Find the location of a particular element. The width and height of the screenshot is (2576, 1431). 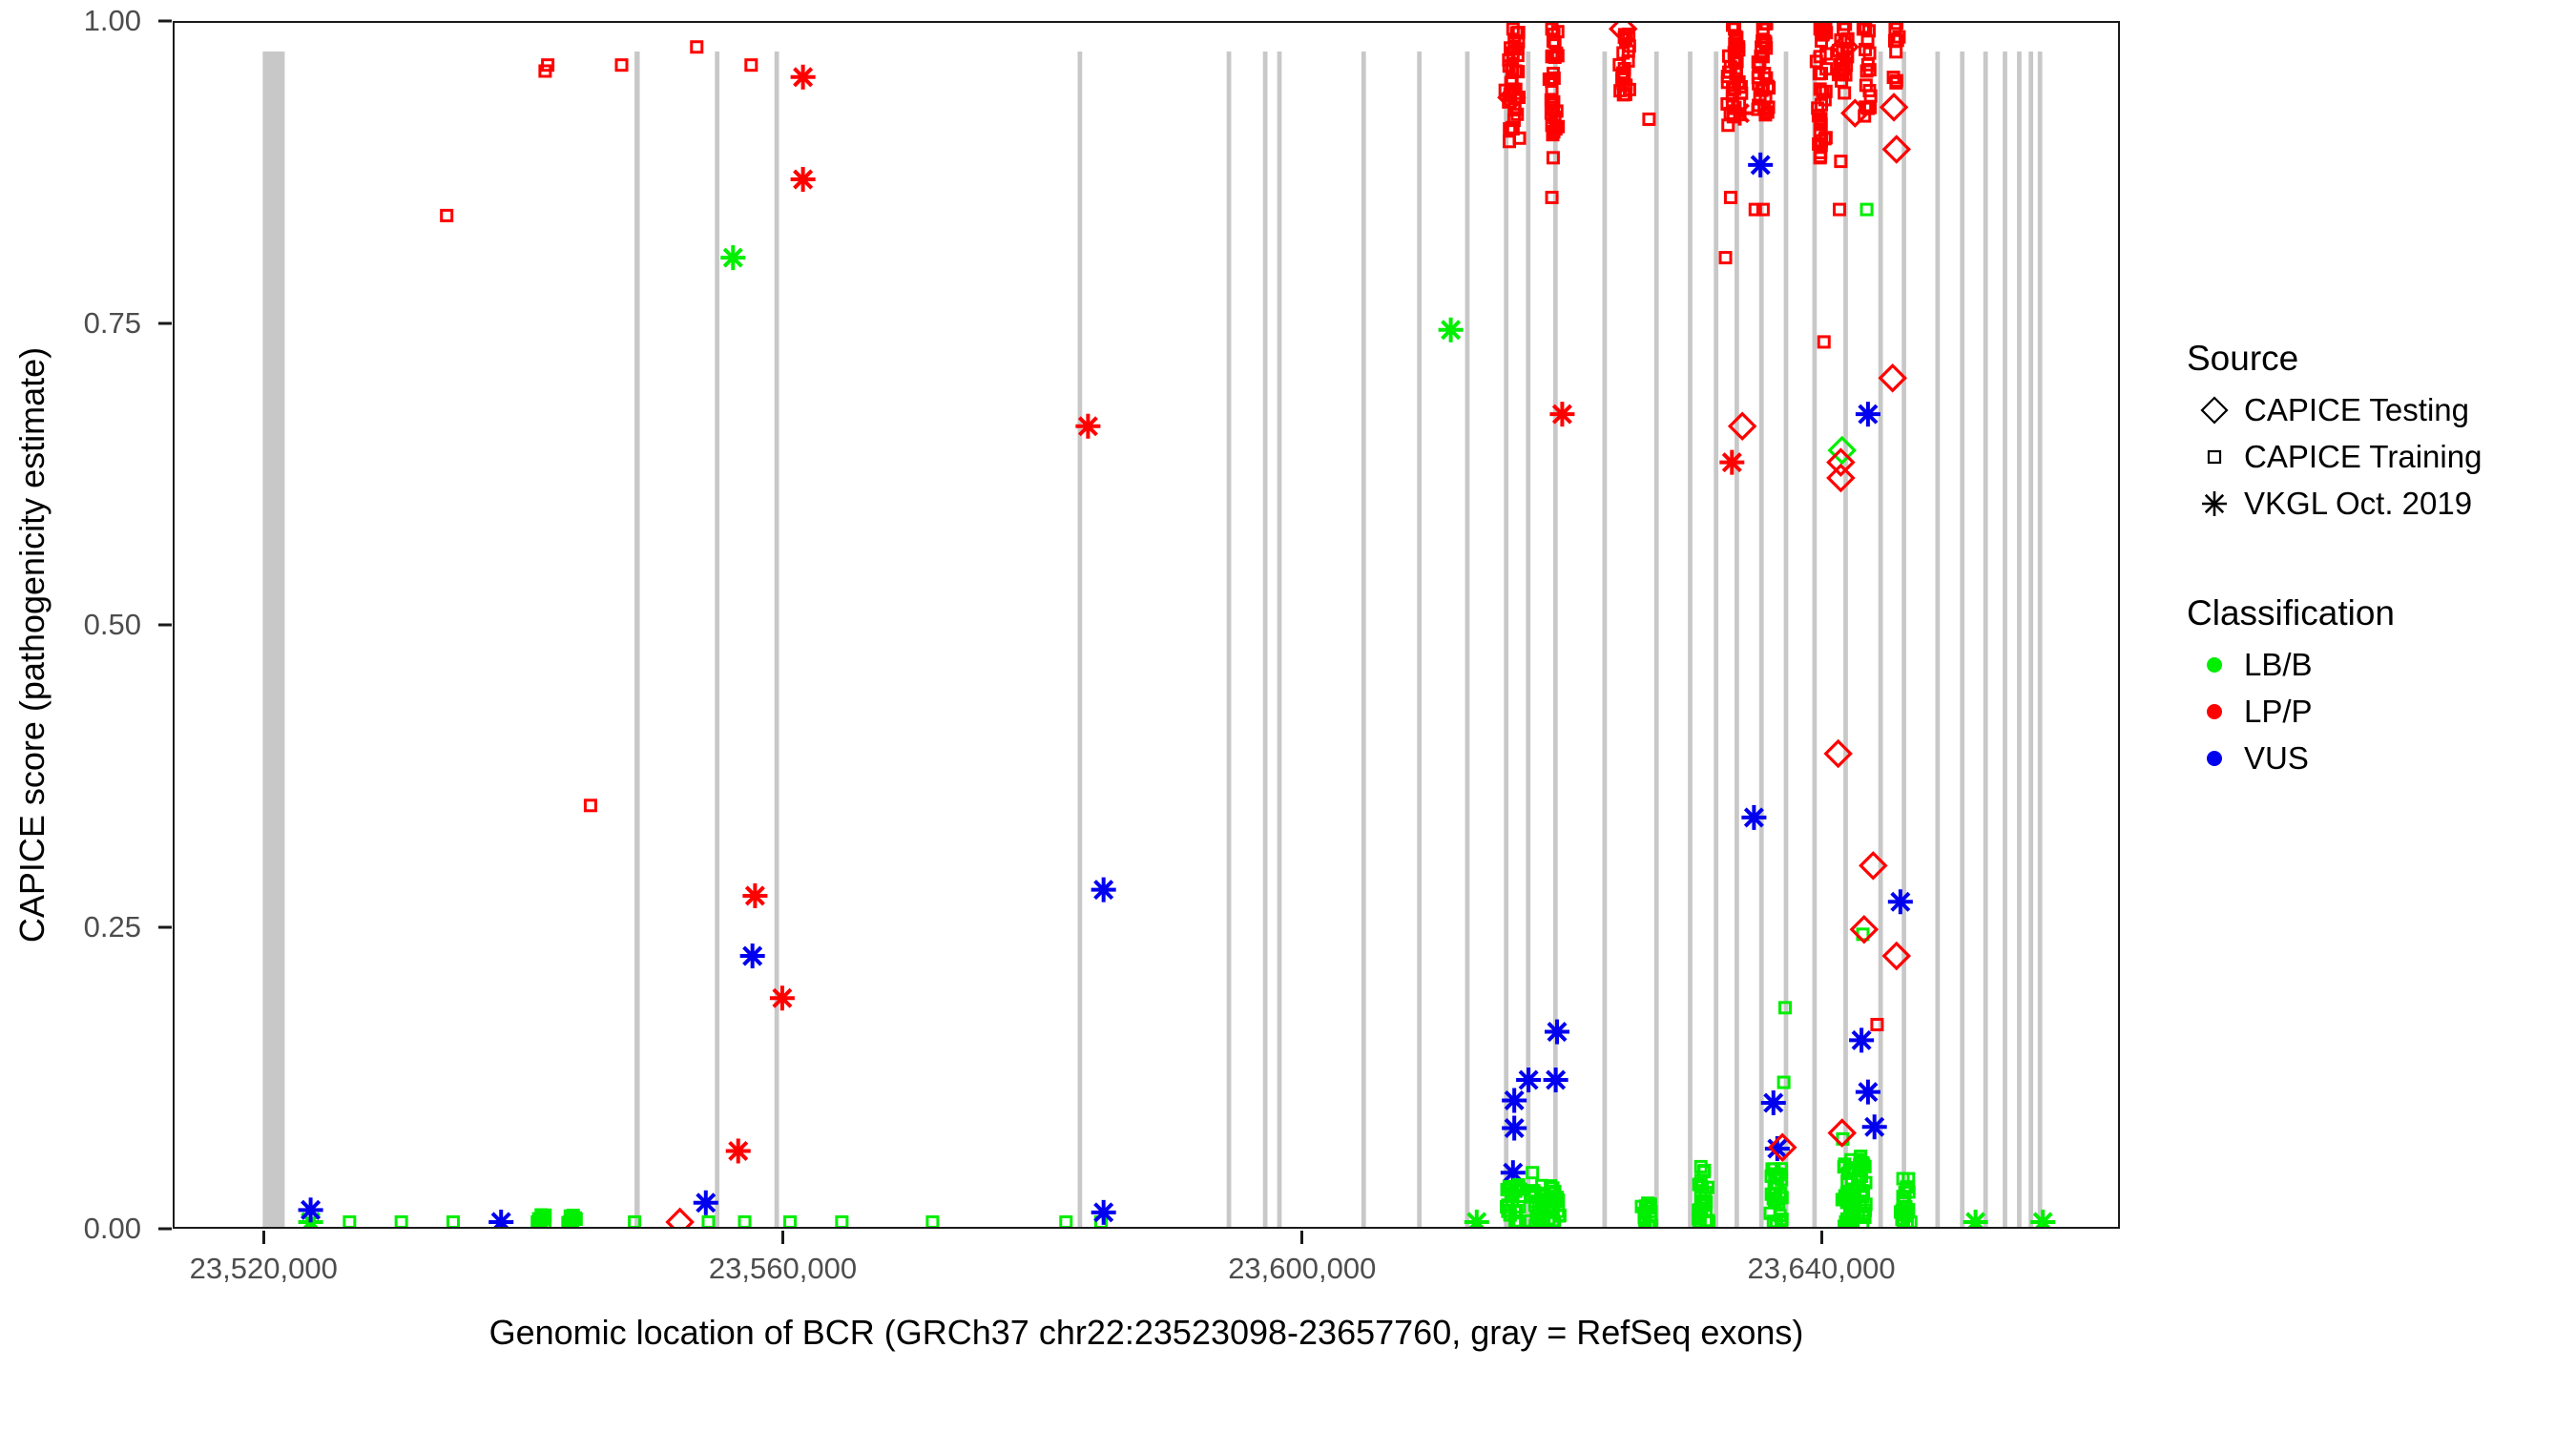

y-tick-label: 0.00 is located at coordinates (112, 1228).